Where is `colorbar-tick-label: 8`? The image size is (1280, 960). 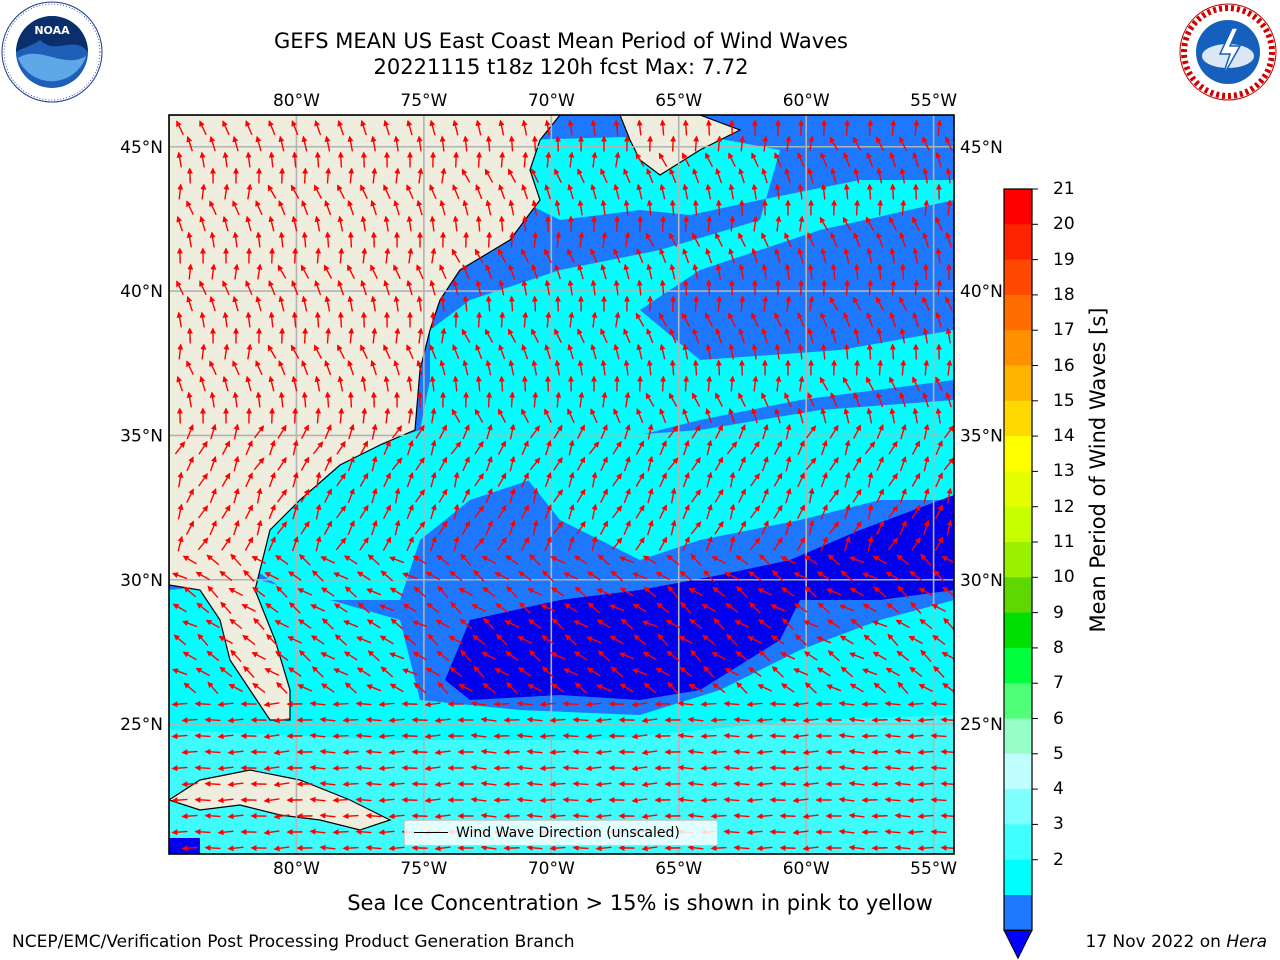
colorbar-tick-label: 8 is located at coordinates (1058, 647).